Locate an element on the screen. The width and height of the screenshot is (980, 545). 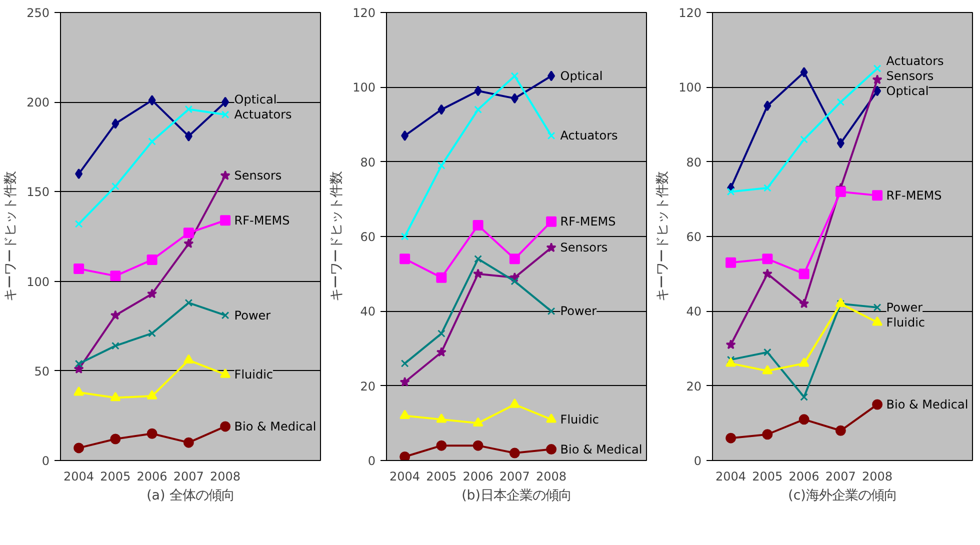
x-axis-title: (a) 全体の傾向 is located at coordinates (190, 496).